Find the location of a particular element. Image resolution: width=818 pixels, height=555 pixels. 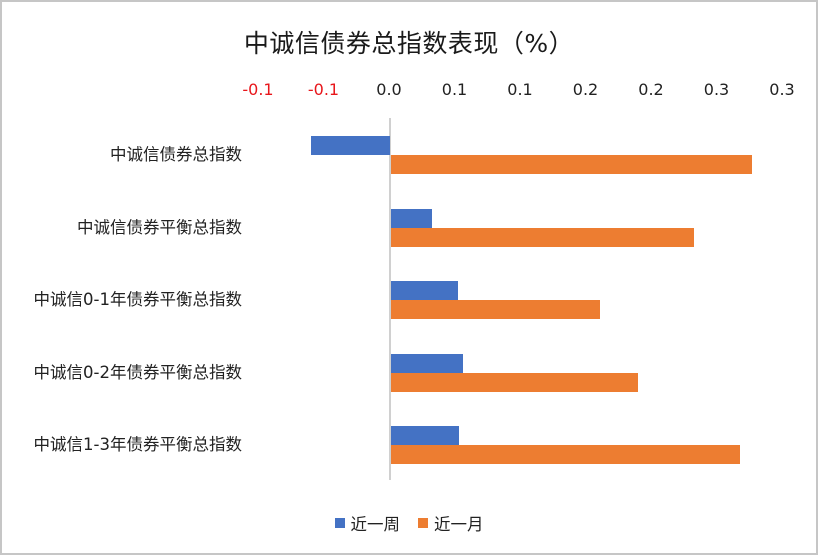

category-label: 中诚信债券平衡总指数 is located at coordinates (159, 227).